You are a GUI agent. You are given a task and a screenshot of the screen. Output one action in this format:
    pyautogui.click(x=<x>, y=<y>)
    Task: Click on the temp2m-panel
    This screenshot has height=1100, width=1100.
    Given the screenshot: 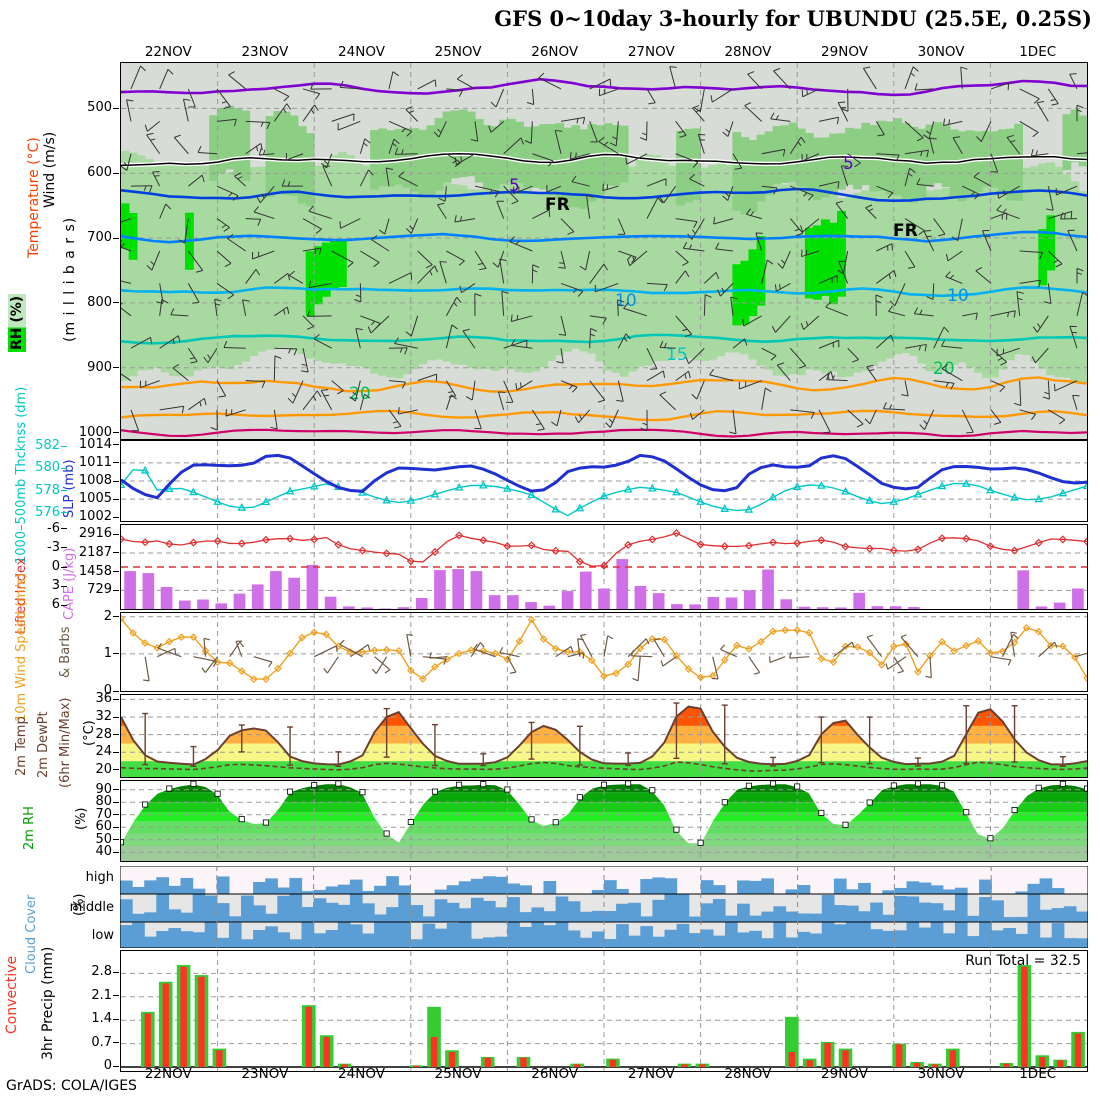 What is the action you would take?
    pyautogui.click(x=604, y=736)
    